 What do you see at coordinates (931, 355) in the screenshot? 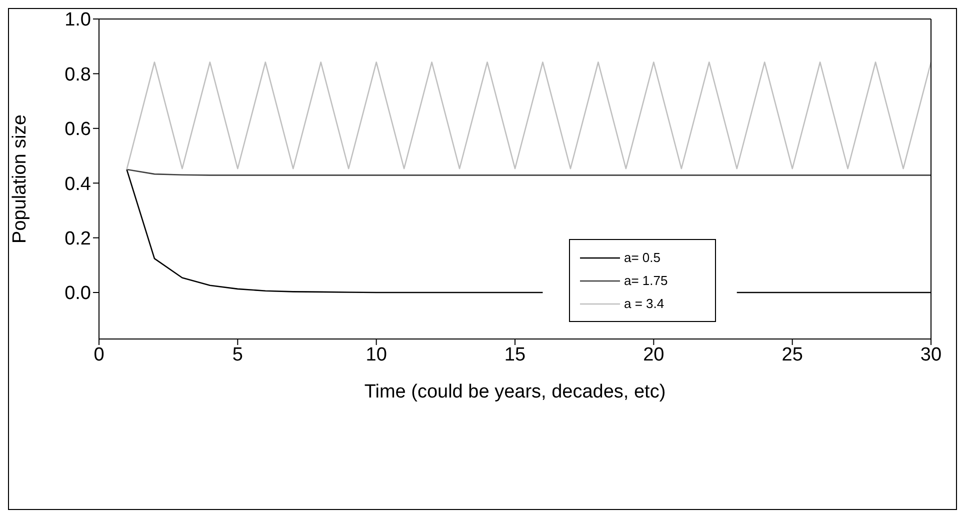
I see `x-tick-label: 30` at bounding box center [931, 355].